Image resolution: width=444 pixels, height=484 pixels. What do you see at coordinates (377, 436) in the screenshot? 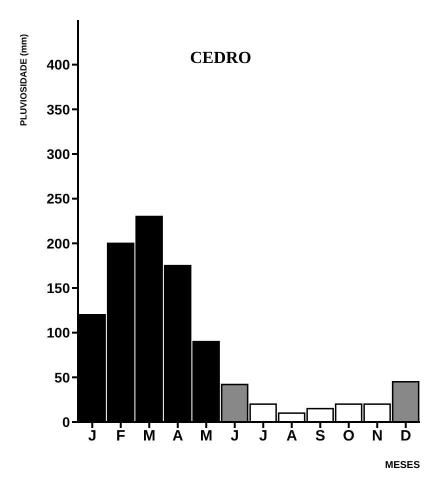
I see `x-tick-label: N` at bounding box center [377, 436].